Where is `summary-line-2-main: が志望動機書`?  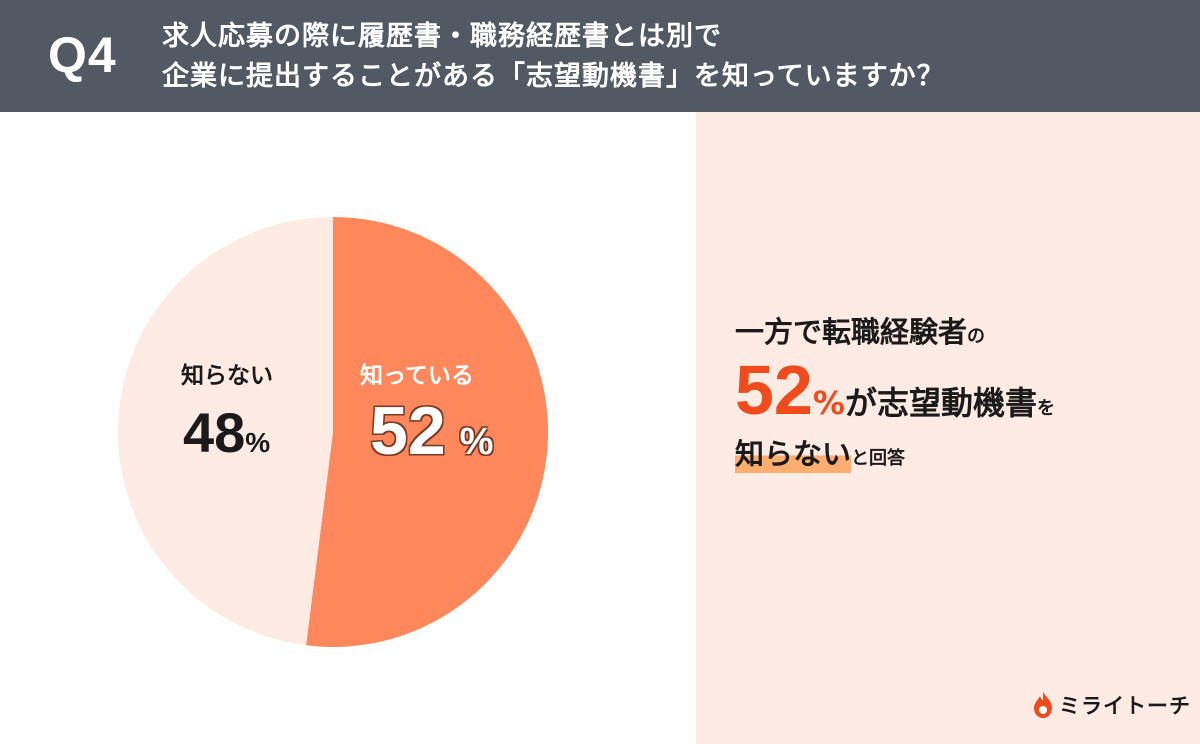
summary-line-2-main: が志望動機書 is located at coordinates (940, 403).